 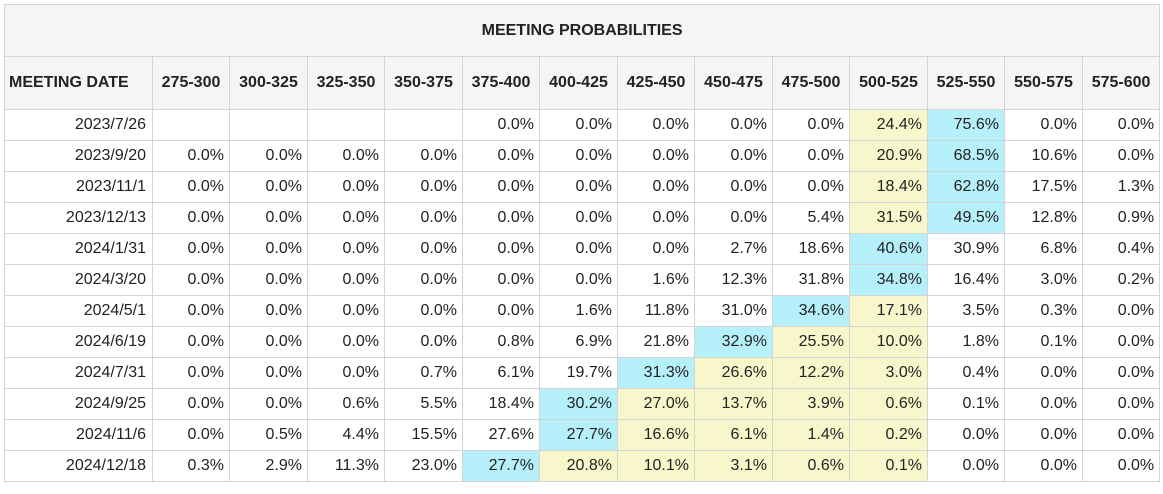 I want to click on probability-cell: 1.8%, so click(x=966, y=342).